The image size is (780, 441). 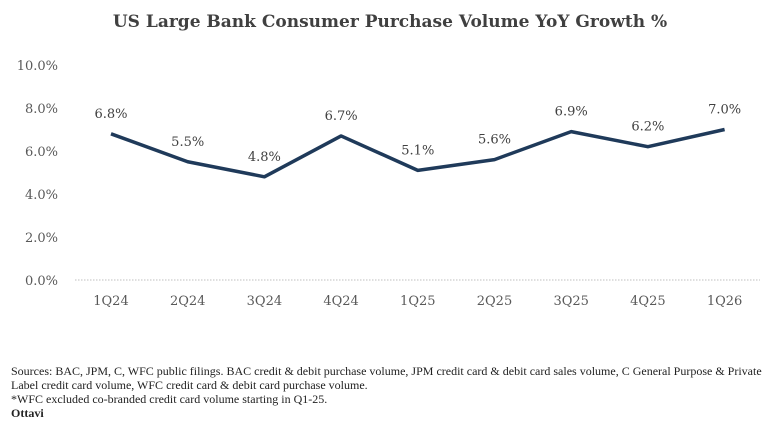 What do you see at coordinates (647, 127) in the screenshot?
I see `data-label: 6.2%` at bounding box center [647, 127].